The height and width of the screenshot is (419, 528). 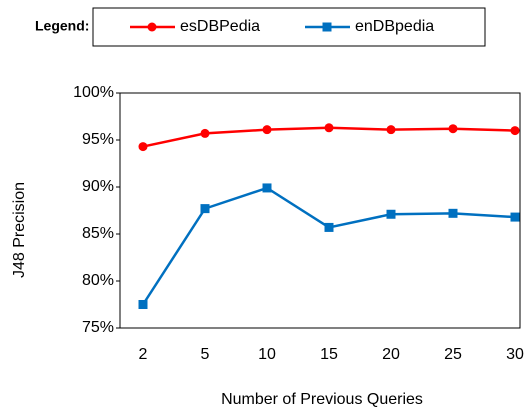 What do you see at coordinates (98, 233) in the screenshot?
I see `y-tick-label: 85%` at bounding box center [98, 233].